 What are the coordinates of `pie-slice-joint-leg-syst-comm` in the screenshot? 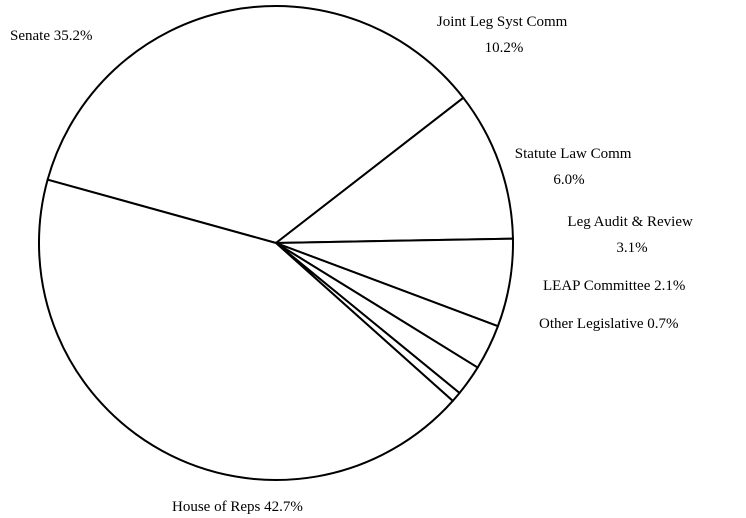 It's located at (394, 170).